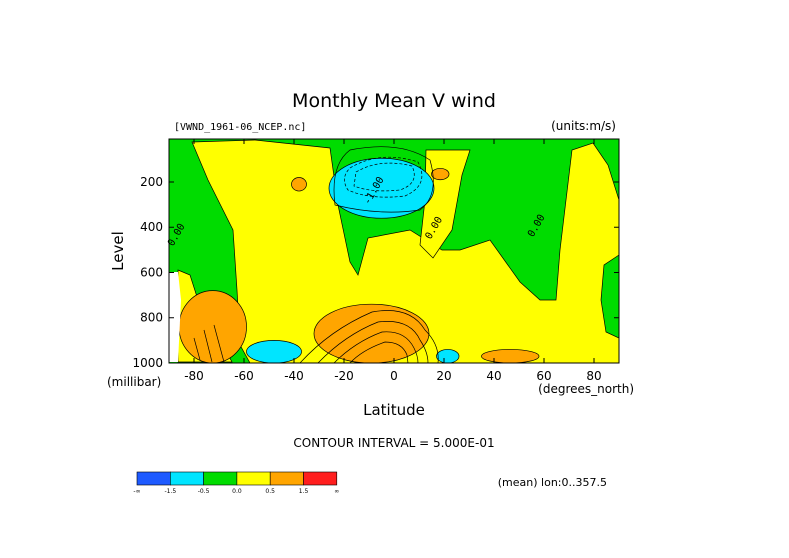 This screenshot has width=789, height=558. Describe the element at coordinates (147, 363) in the screenshot. I see `y-tick-label: 1000` at that location.